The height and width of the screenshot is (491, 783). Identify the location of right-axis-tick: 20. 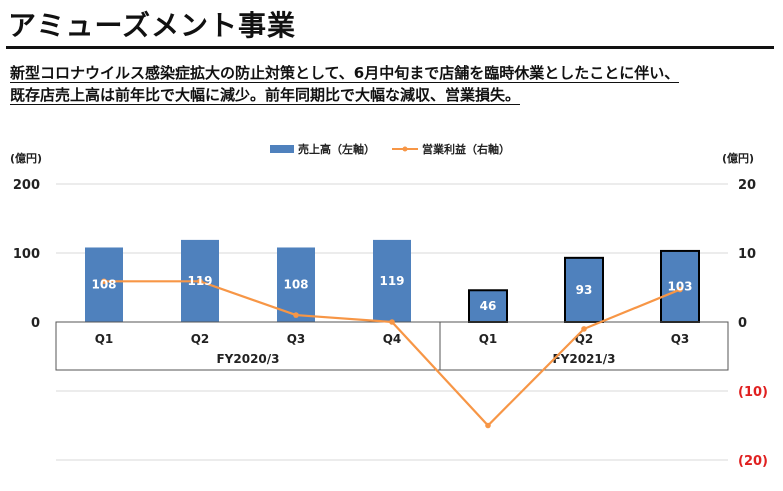
(747, 185).